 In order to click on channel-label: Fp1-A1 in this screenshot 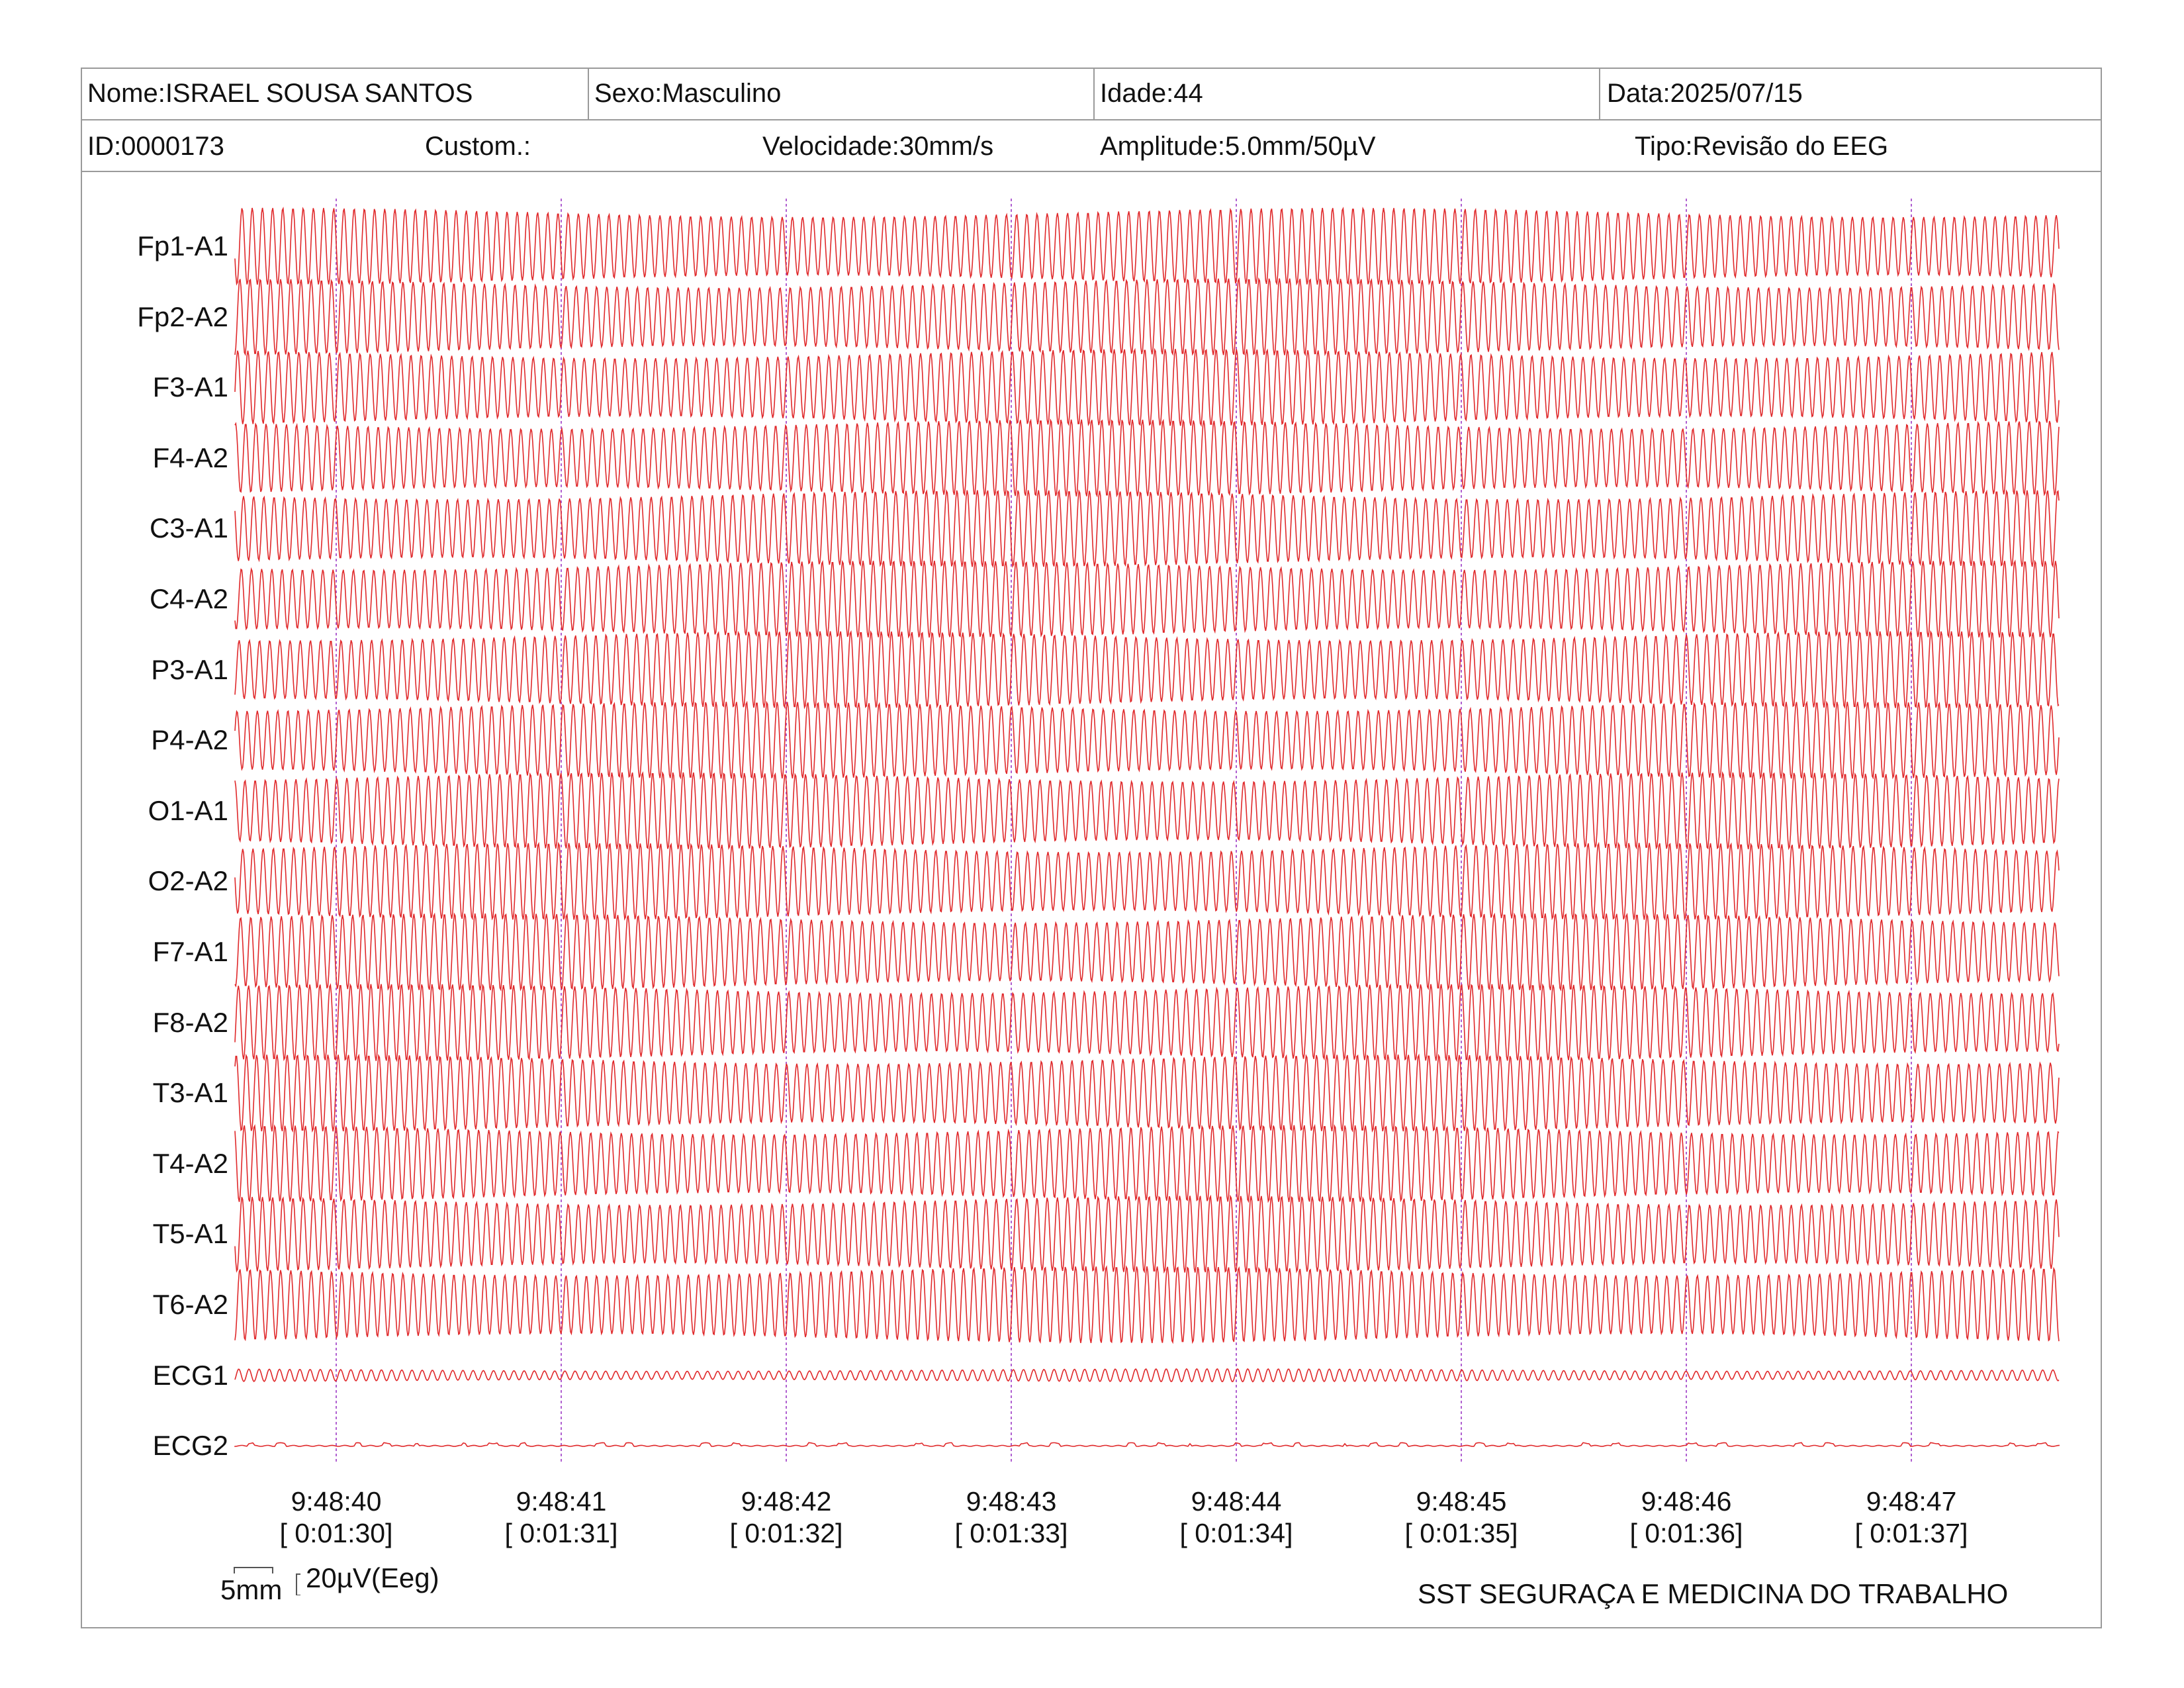, I will do `click(182, 245)`.